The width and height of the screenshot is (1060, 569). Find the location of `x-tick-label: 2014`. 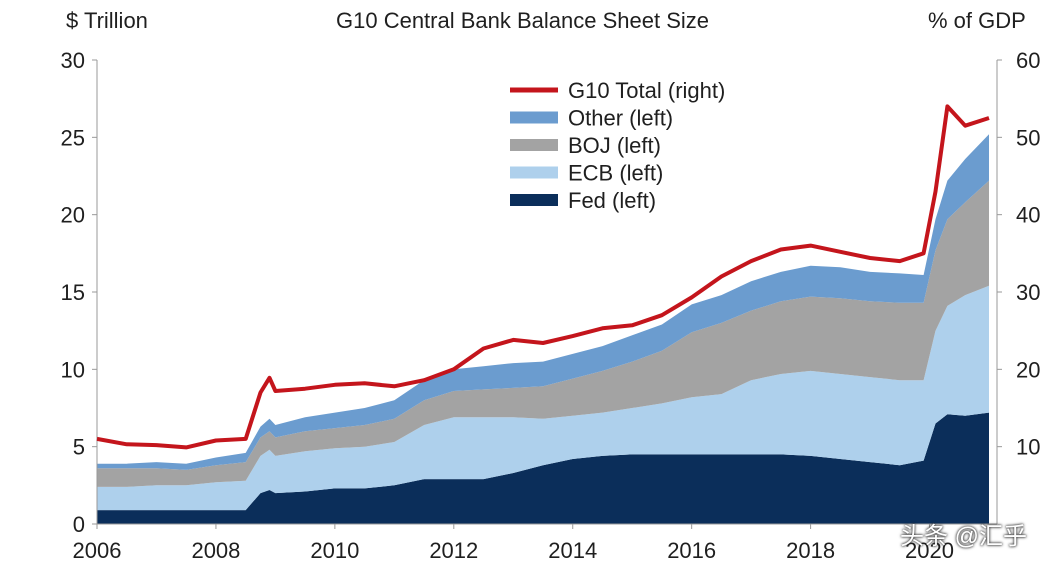

x-tick-label: 2014 is located at coordinates (572, 550).